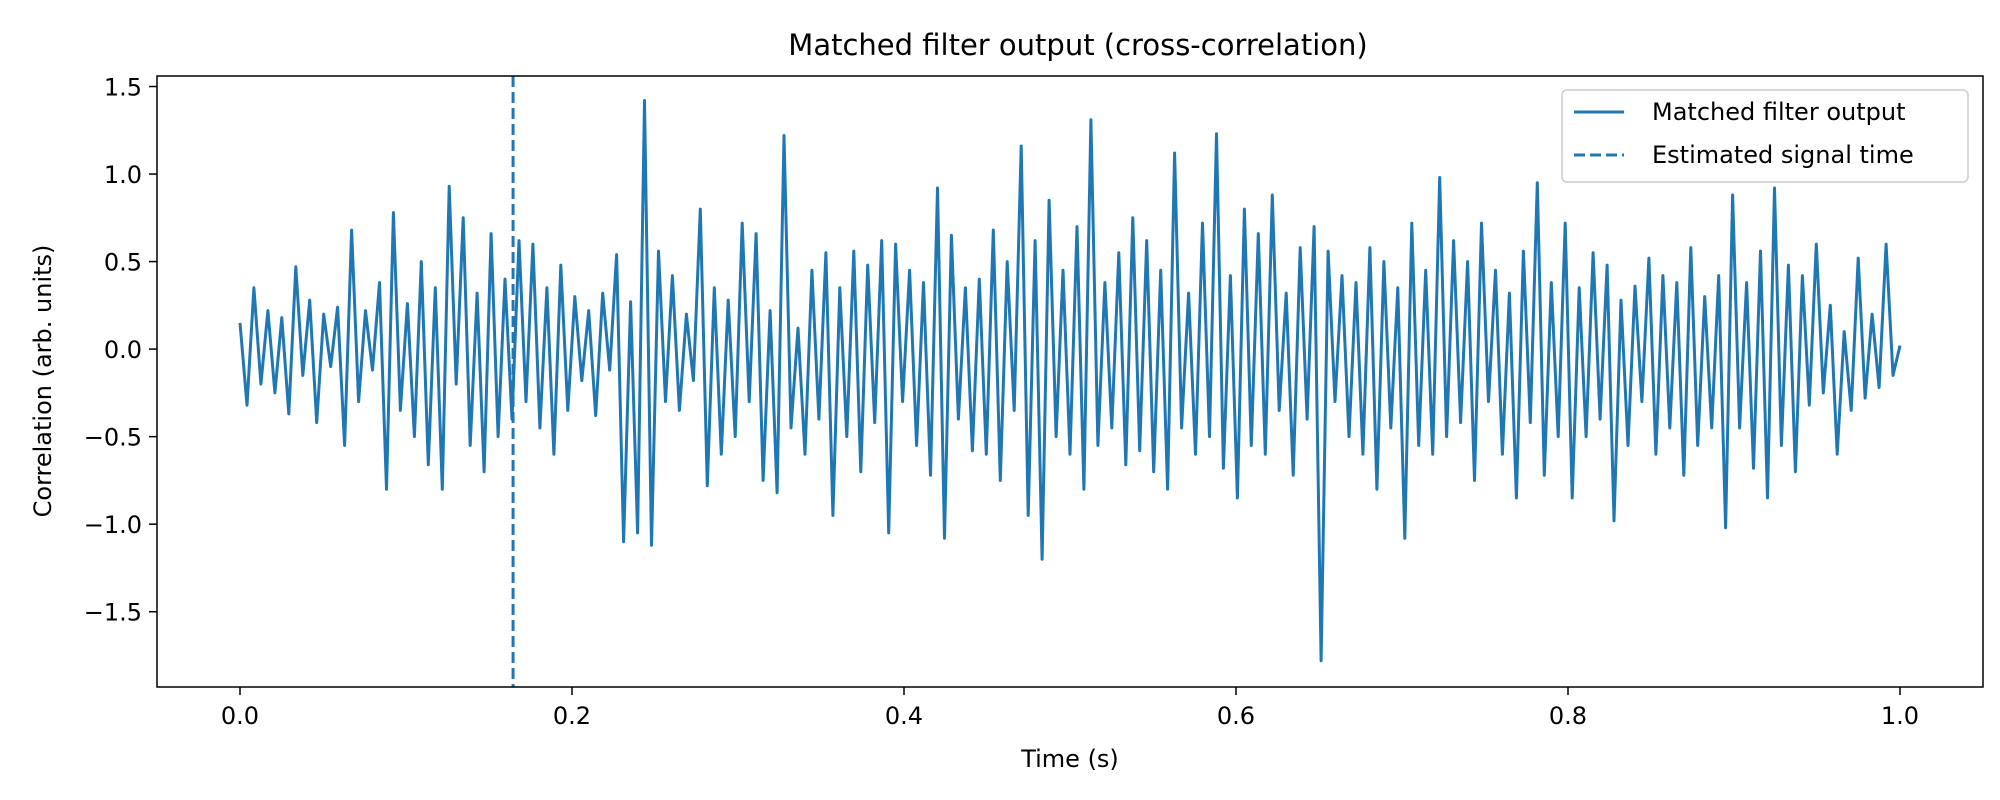  What do you see at coordinates (904, 716) in the screenshot?
I see `x-tick-label: 0.4` at bounding box center [904, 716].